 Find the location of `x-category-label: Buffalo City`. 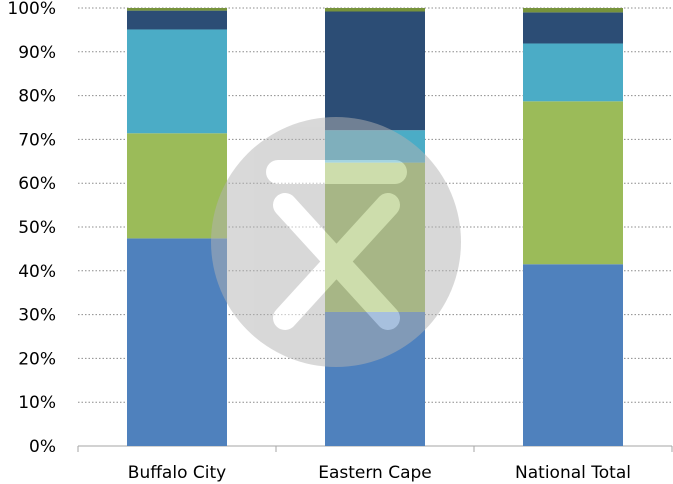

x-category-label: Buffalo City is located at coordinates (177, 473).